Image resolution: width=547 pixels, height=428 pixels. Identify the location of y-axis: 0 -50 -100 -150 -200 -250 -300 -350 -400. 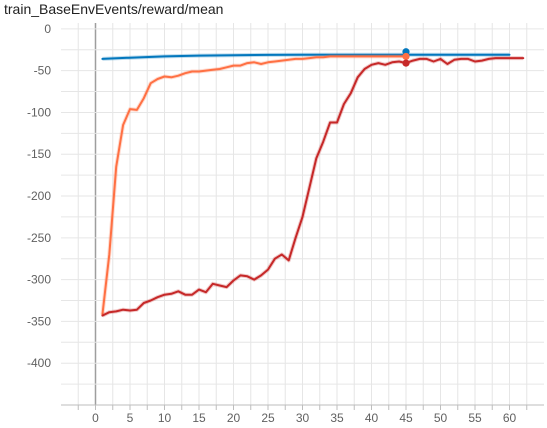
(39, 196).